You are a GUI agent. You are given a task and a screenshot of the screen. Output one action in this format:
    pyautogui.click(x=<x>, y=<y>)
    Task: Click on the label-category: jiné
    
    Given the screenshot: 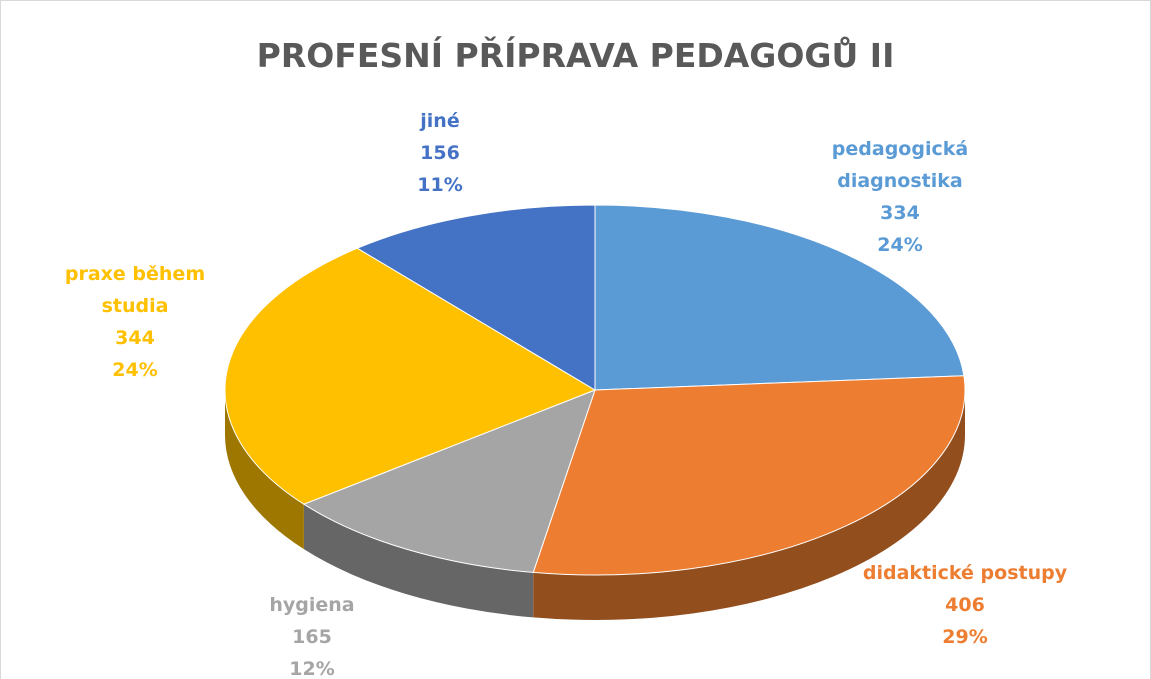 What is the action you would take?
    pyautogui.click(x=440, y=121)
    